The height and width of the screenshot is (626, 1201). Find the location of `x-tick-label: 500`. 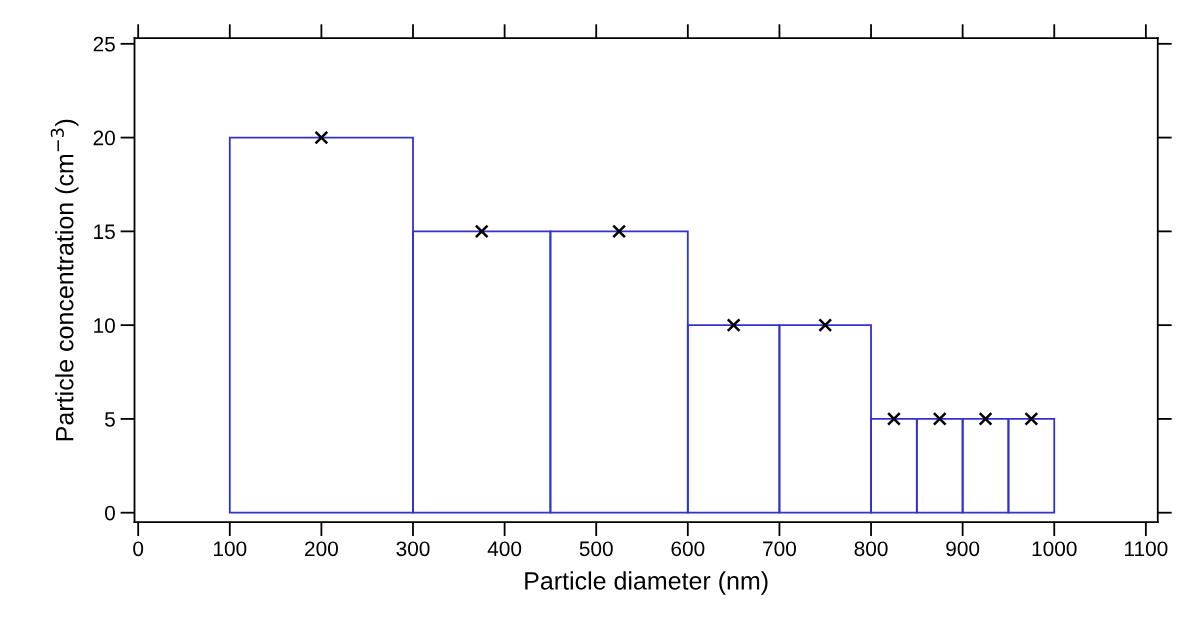

x-tick-label: 500 is located at coordinates (596, 549).